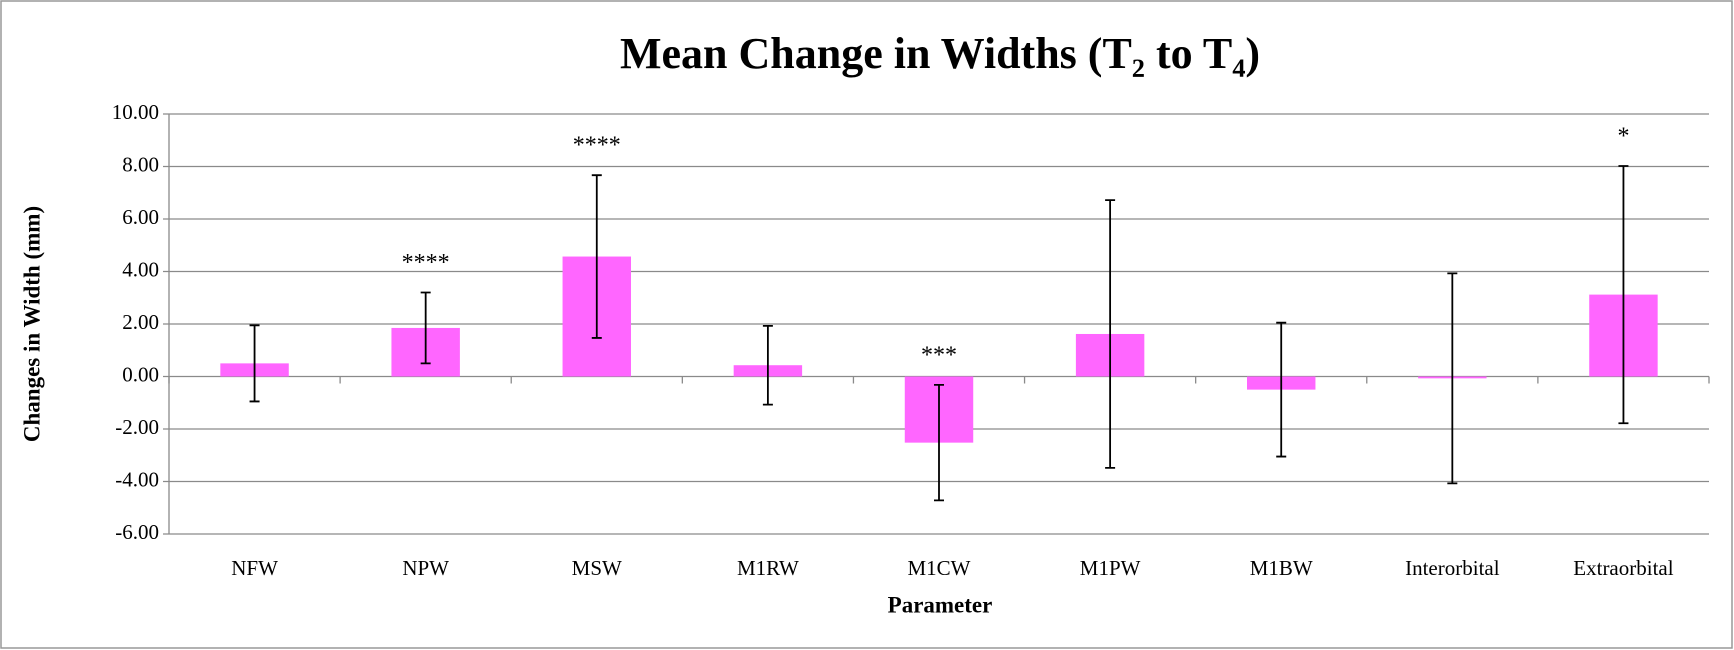  I want to click on x-tick-label: M1BW, so click(1281, 568).